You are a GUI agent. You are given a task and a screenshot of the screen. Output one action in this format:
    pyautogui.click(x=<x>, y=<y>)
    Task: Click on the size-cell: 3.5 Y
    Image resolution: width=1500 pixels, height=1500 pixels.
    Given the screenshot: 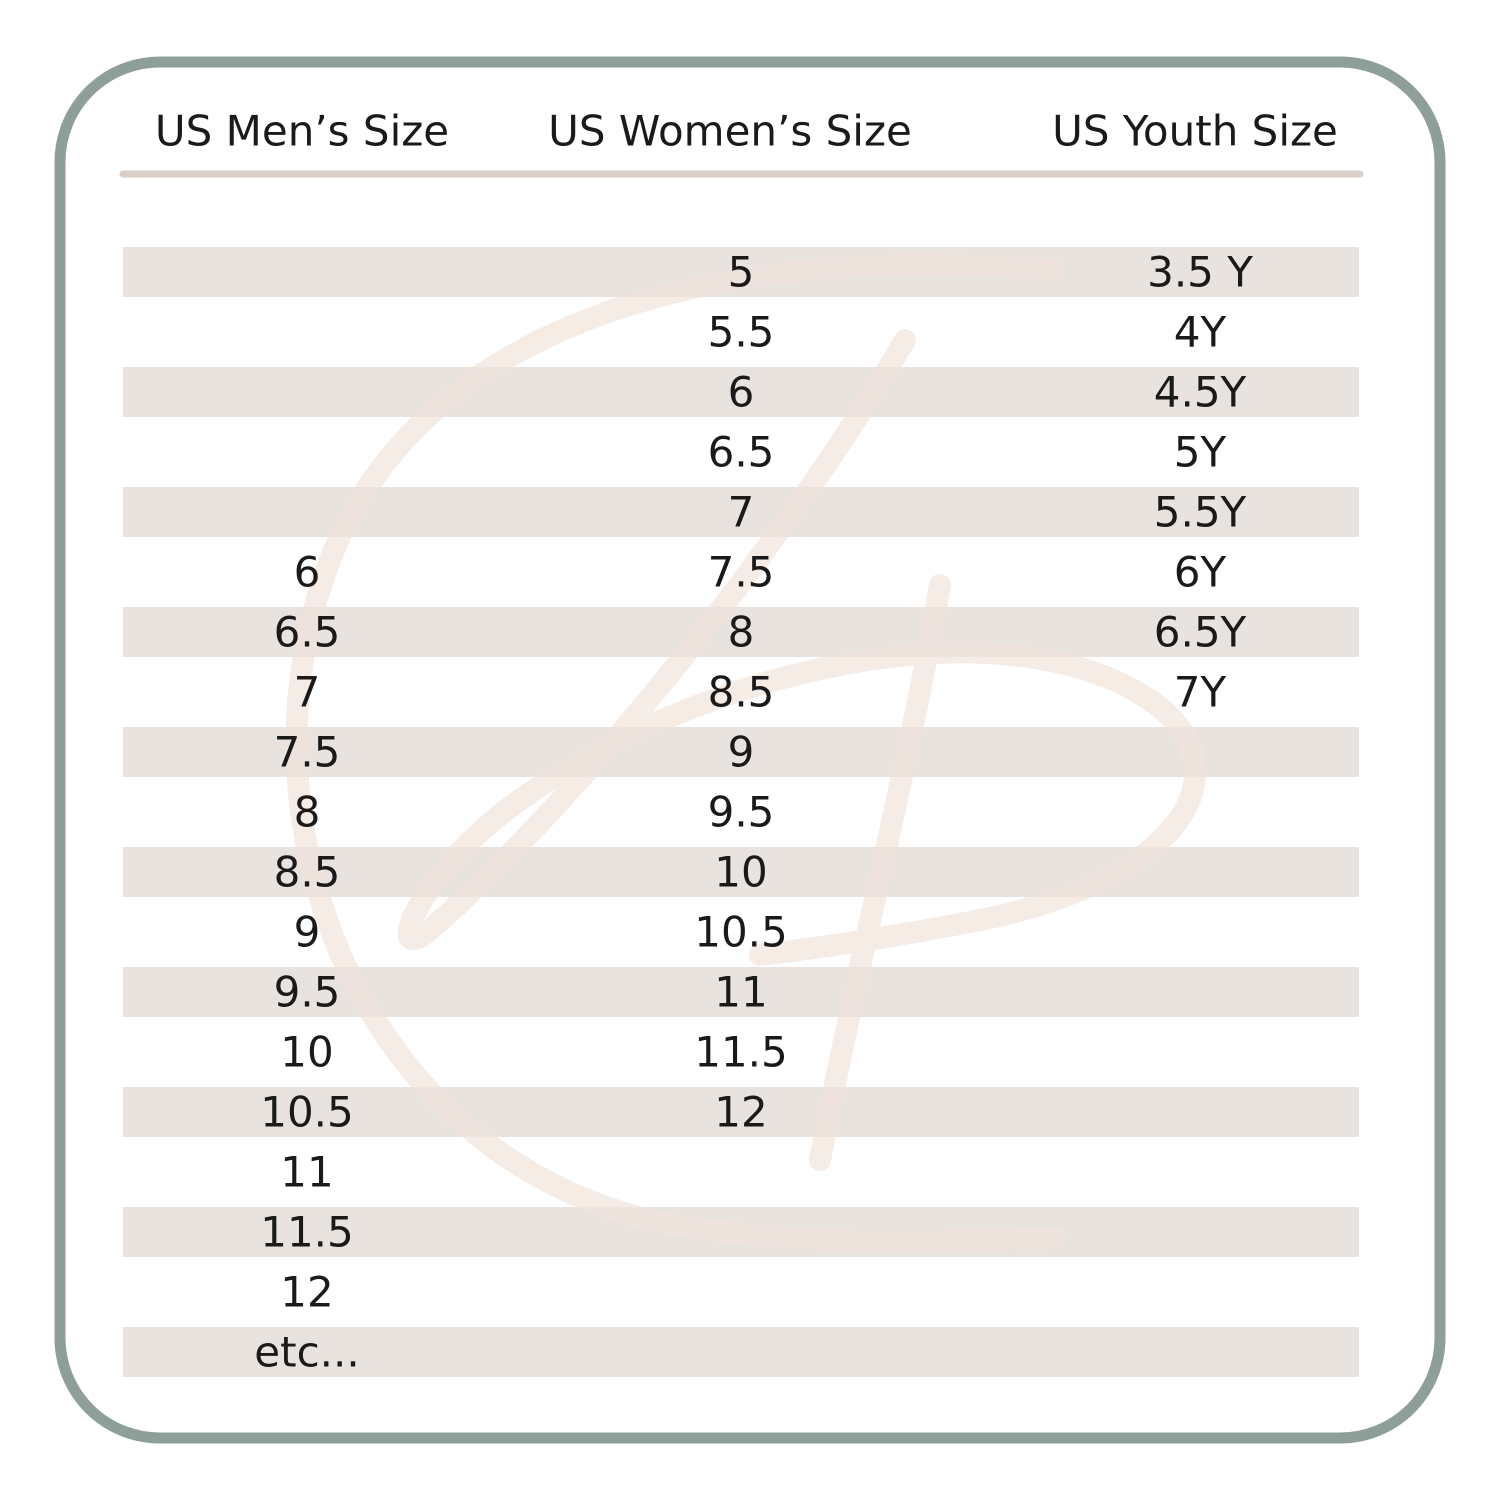 What is the action you would take?
    pyautogui.click(x=1200, y=272)
    